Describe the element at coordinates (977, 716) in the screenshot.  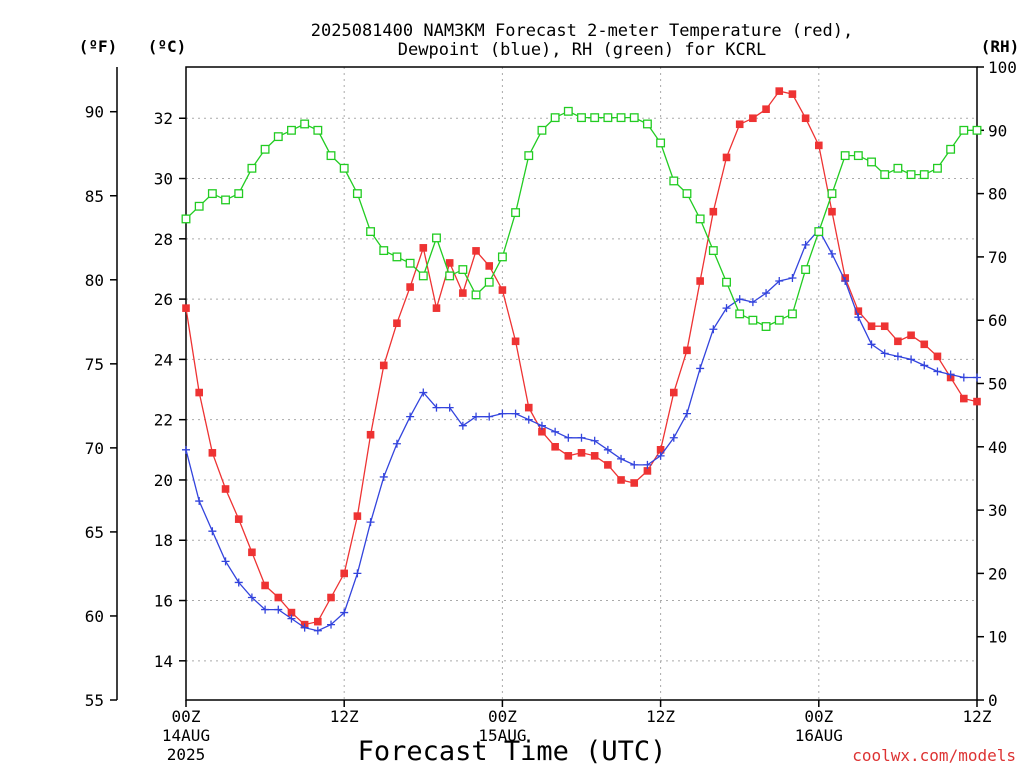
I see `time-tick-label: 12Z` at that location.